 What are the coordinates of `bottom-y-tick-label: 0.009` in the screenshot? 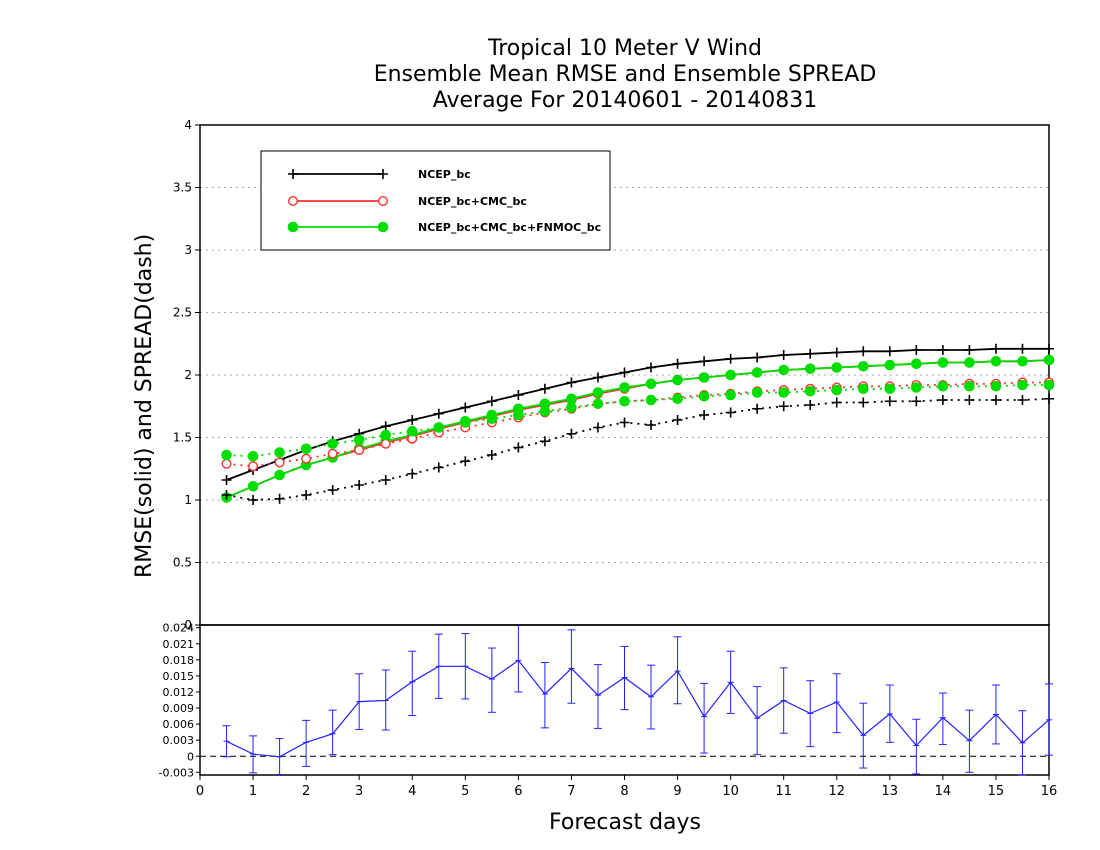 It's located at (179, 708).